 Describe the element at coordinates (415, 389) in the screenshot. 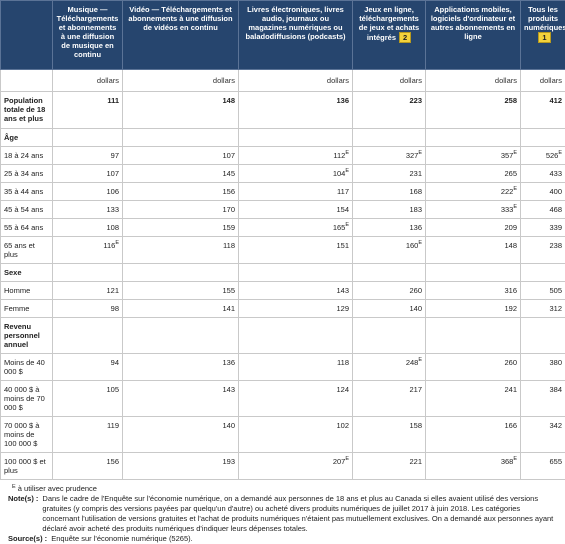

I see `cell-value: 217` at that location.